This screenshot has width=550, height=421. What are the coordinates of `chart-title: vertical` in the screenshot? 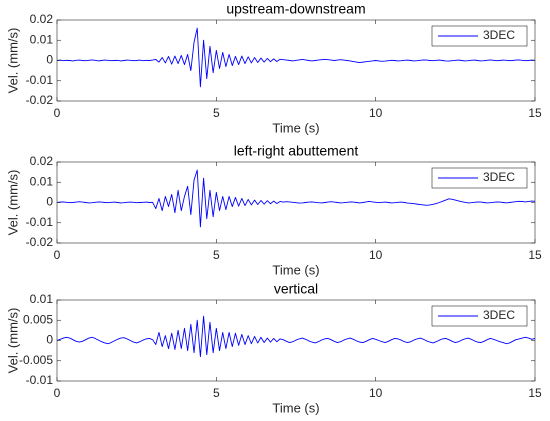 It's located at (296, 289).